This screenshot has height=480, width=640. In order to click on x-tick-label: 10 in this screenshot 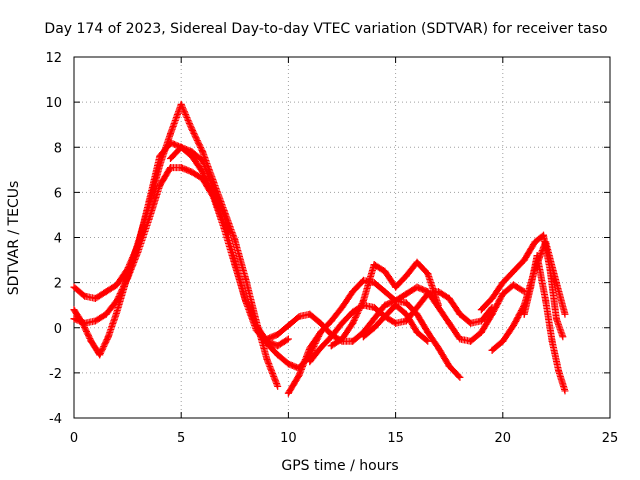, I will do `click(288, 438)`.